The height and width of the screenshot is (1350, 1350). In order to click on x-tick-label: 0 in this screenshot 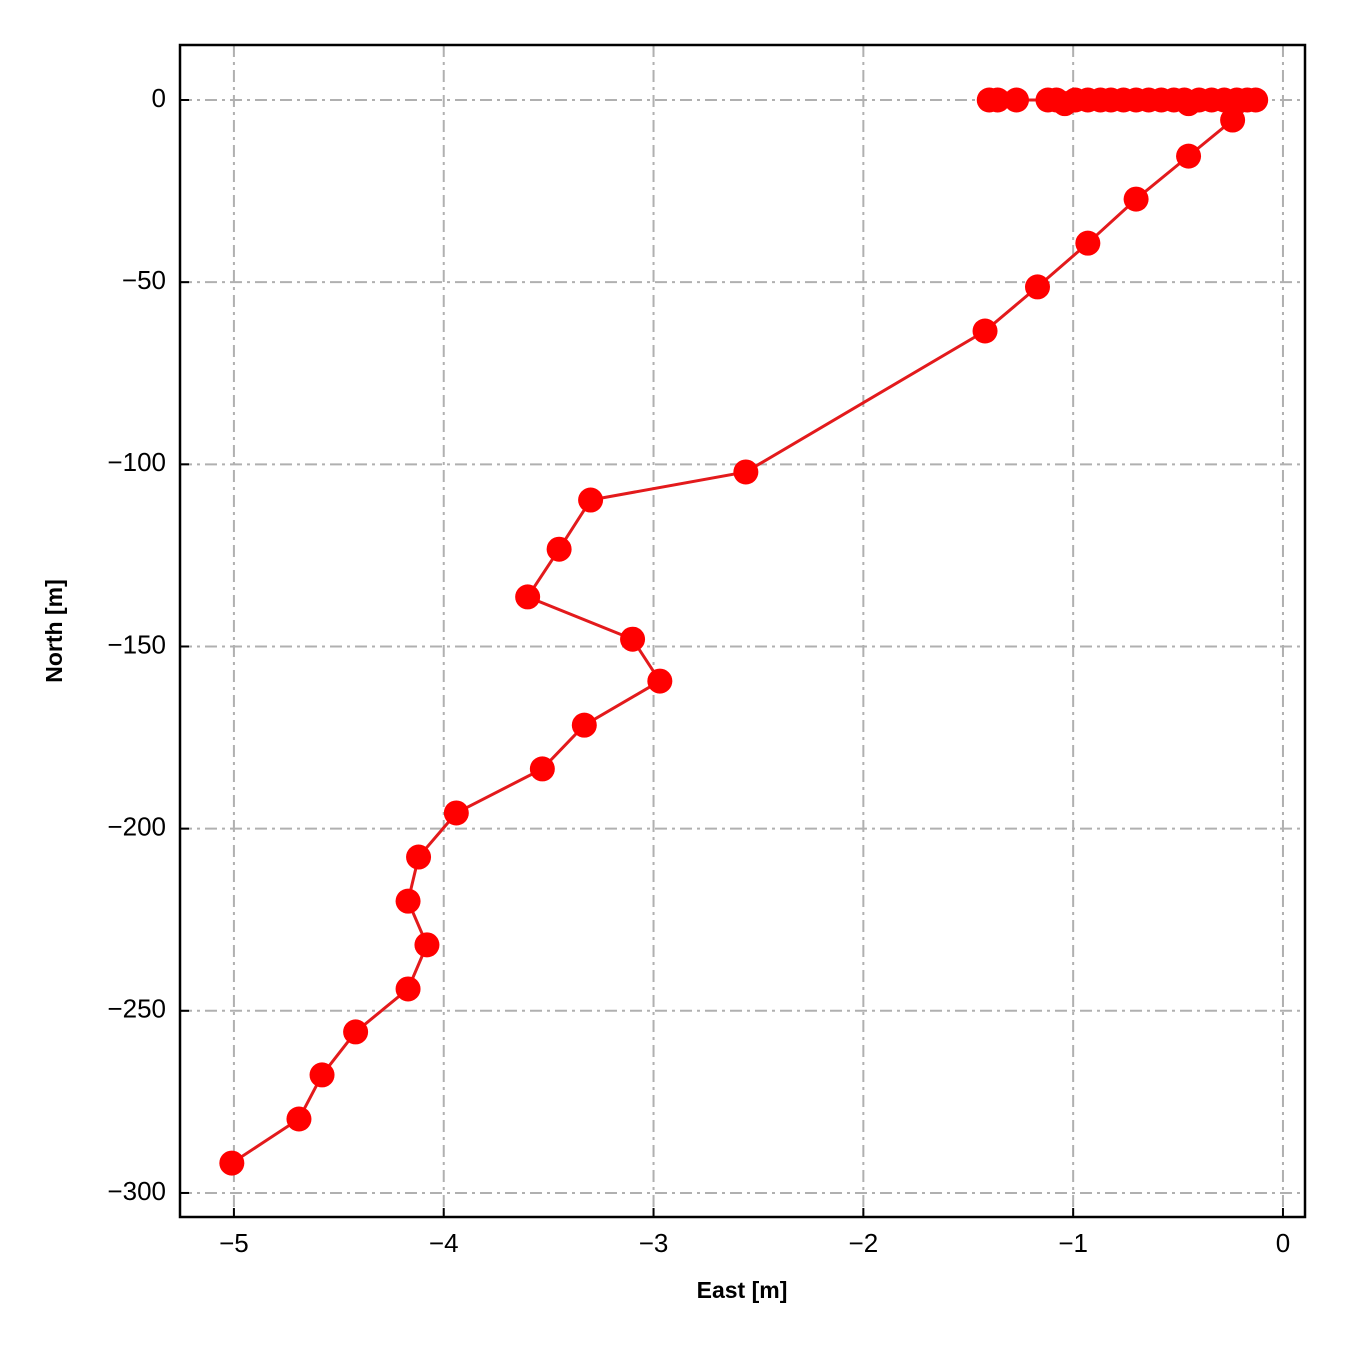, I will do `click(1283, 1243)`.